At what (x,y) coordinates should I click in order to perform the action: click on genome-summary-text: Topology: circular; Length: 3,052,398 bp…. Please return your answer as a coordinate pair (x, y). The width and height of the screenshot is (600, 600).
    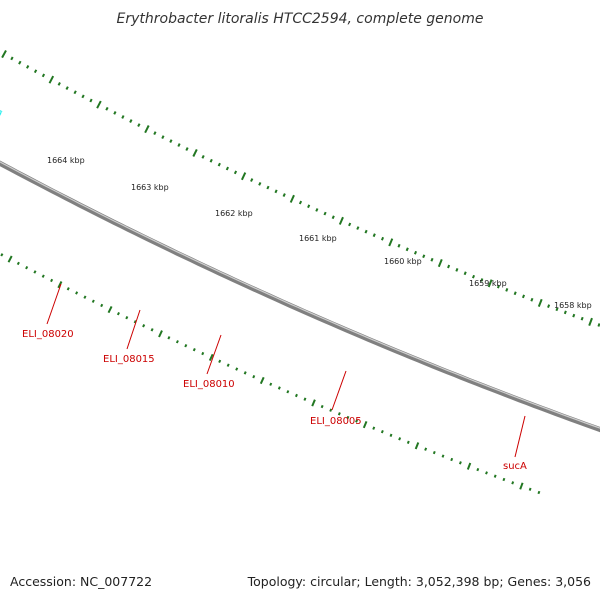
    Looking at the image, I should click on (419, 581).